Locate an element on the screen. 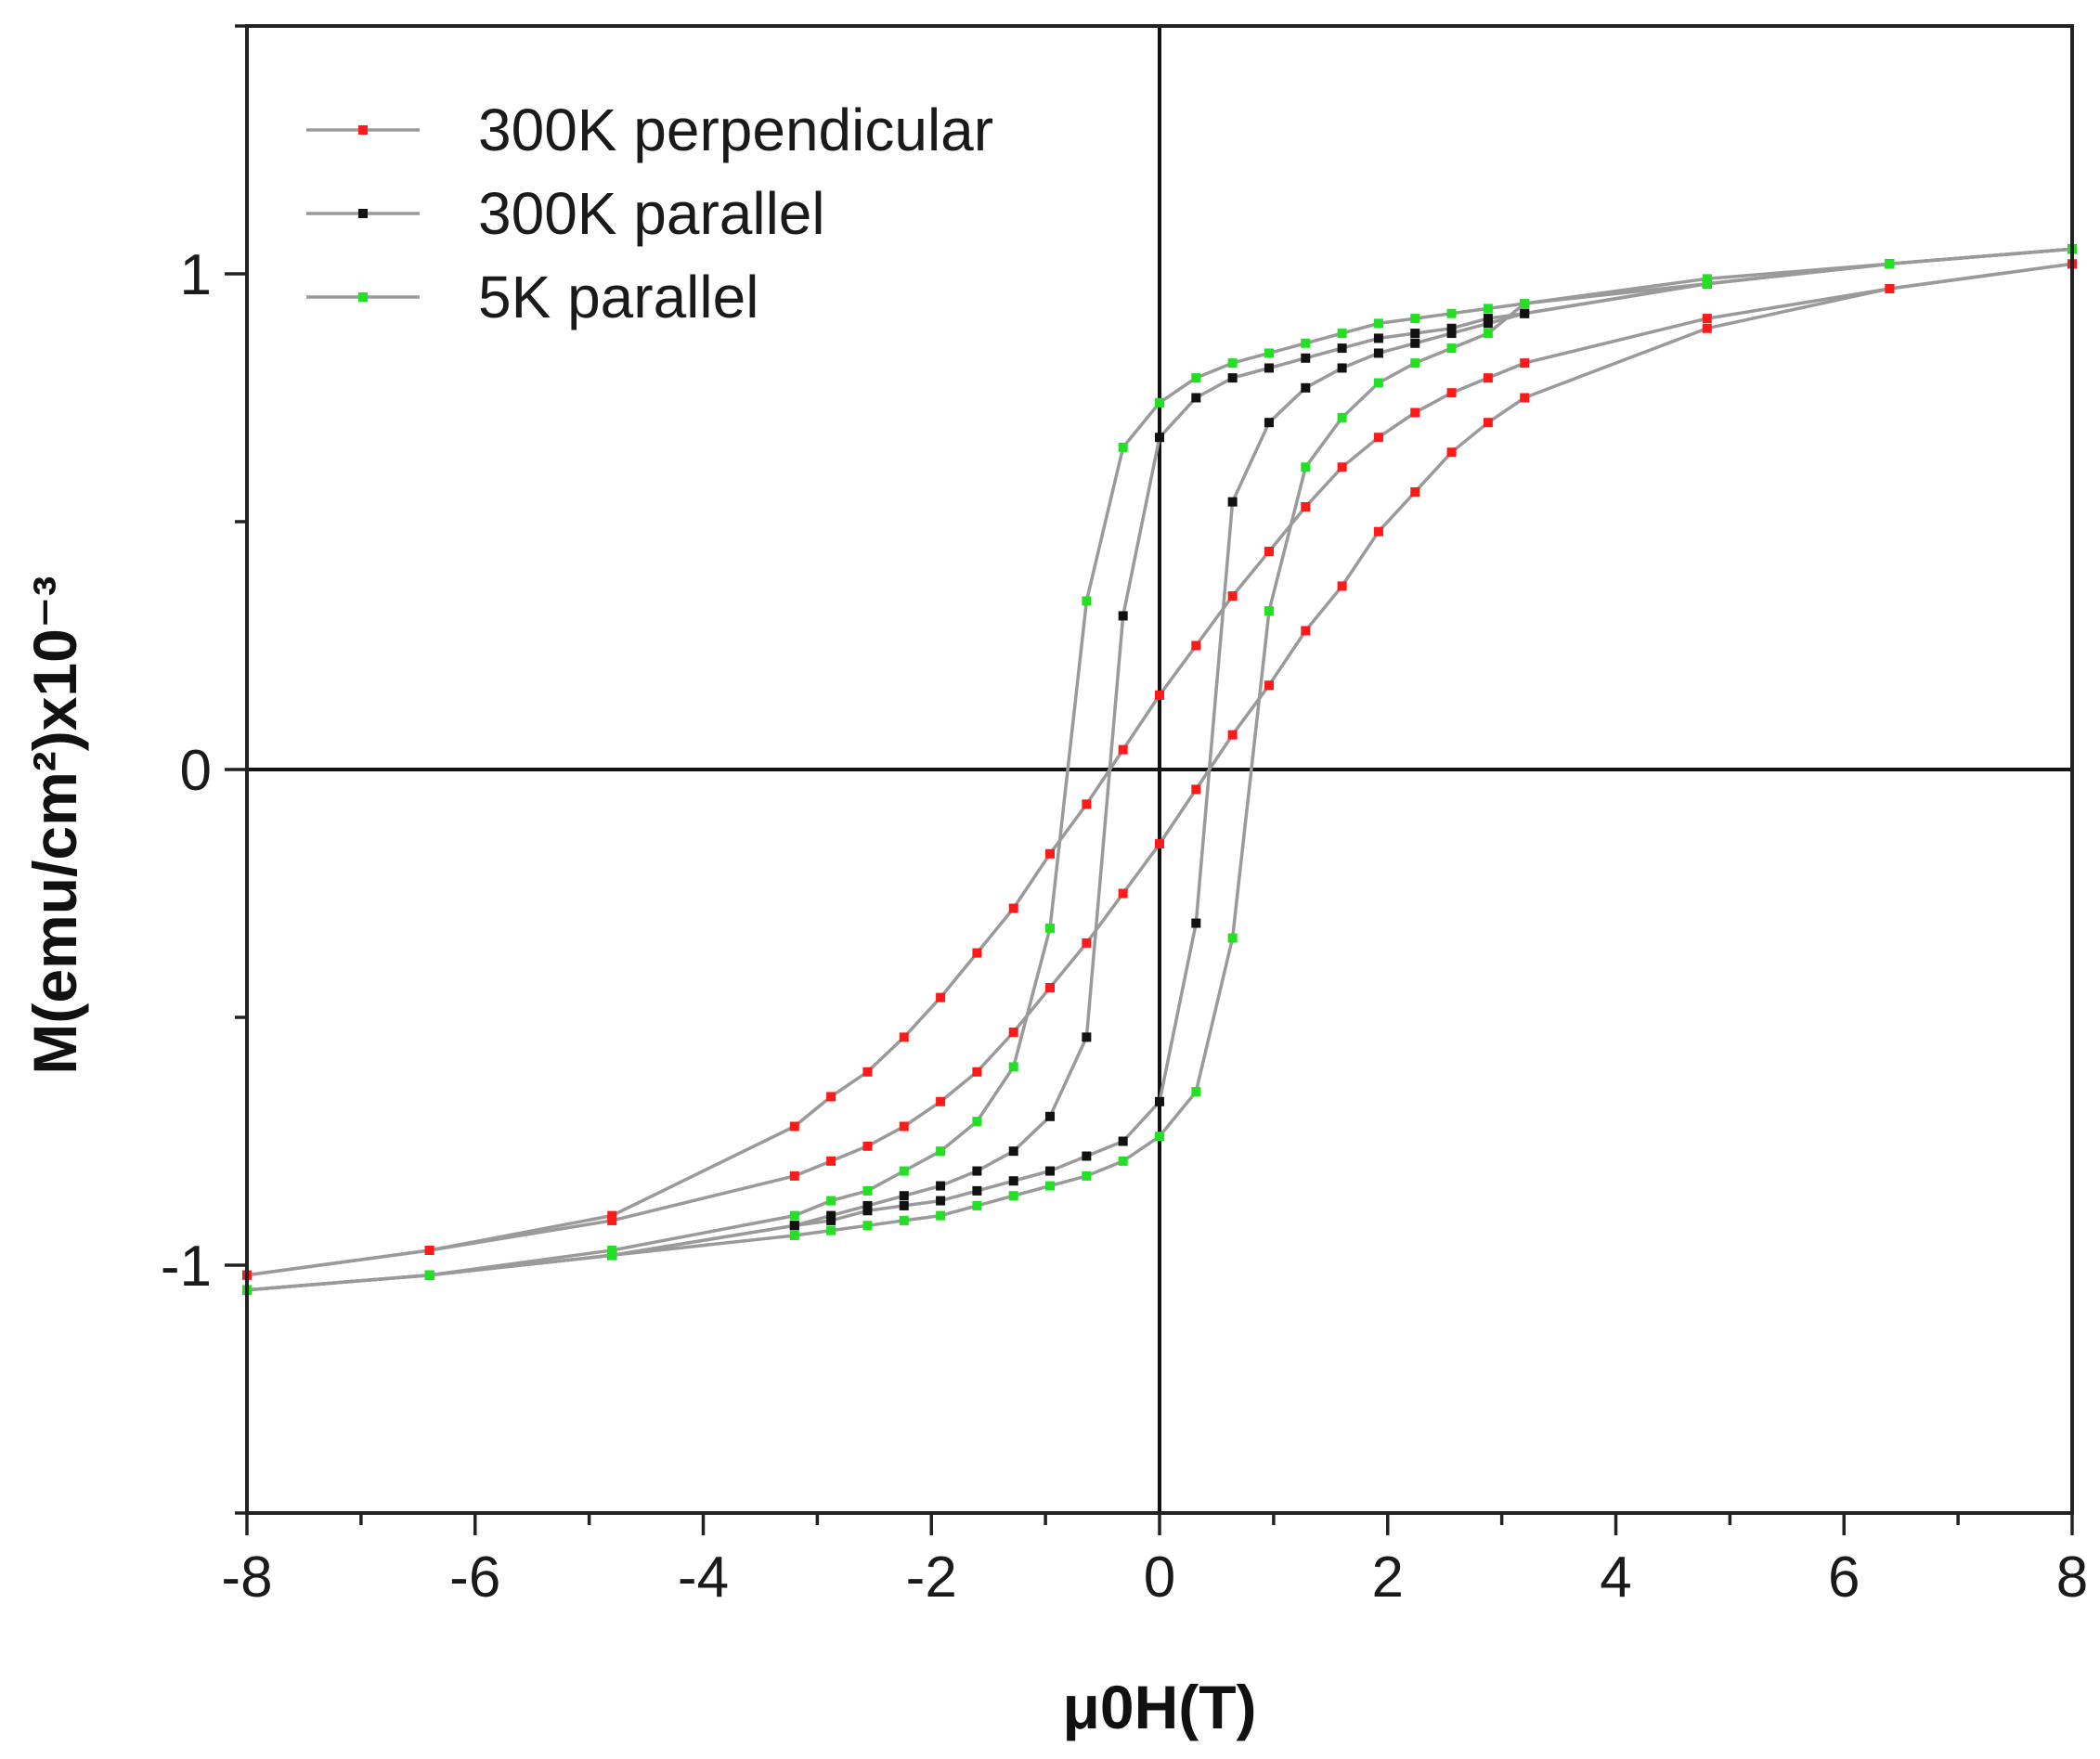  legend-label: 300K perpendicular is located at coordinates (736, 130).